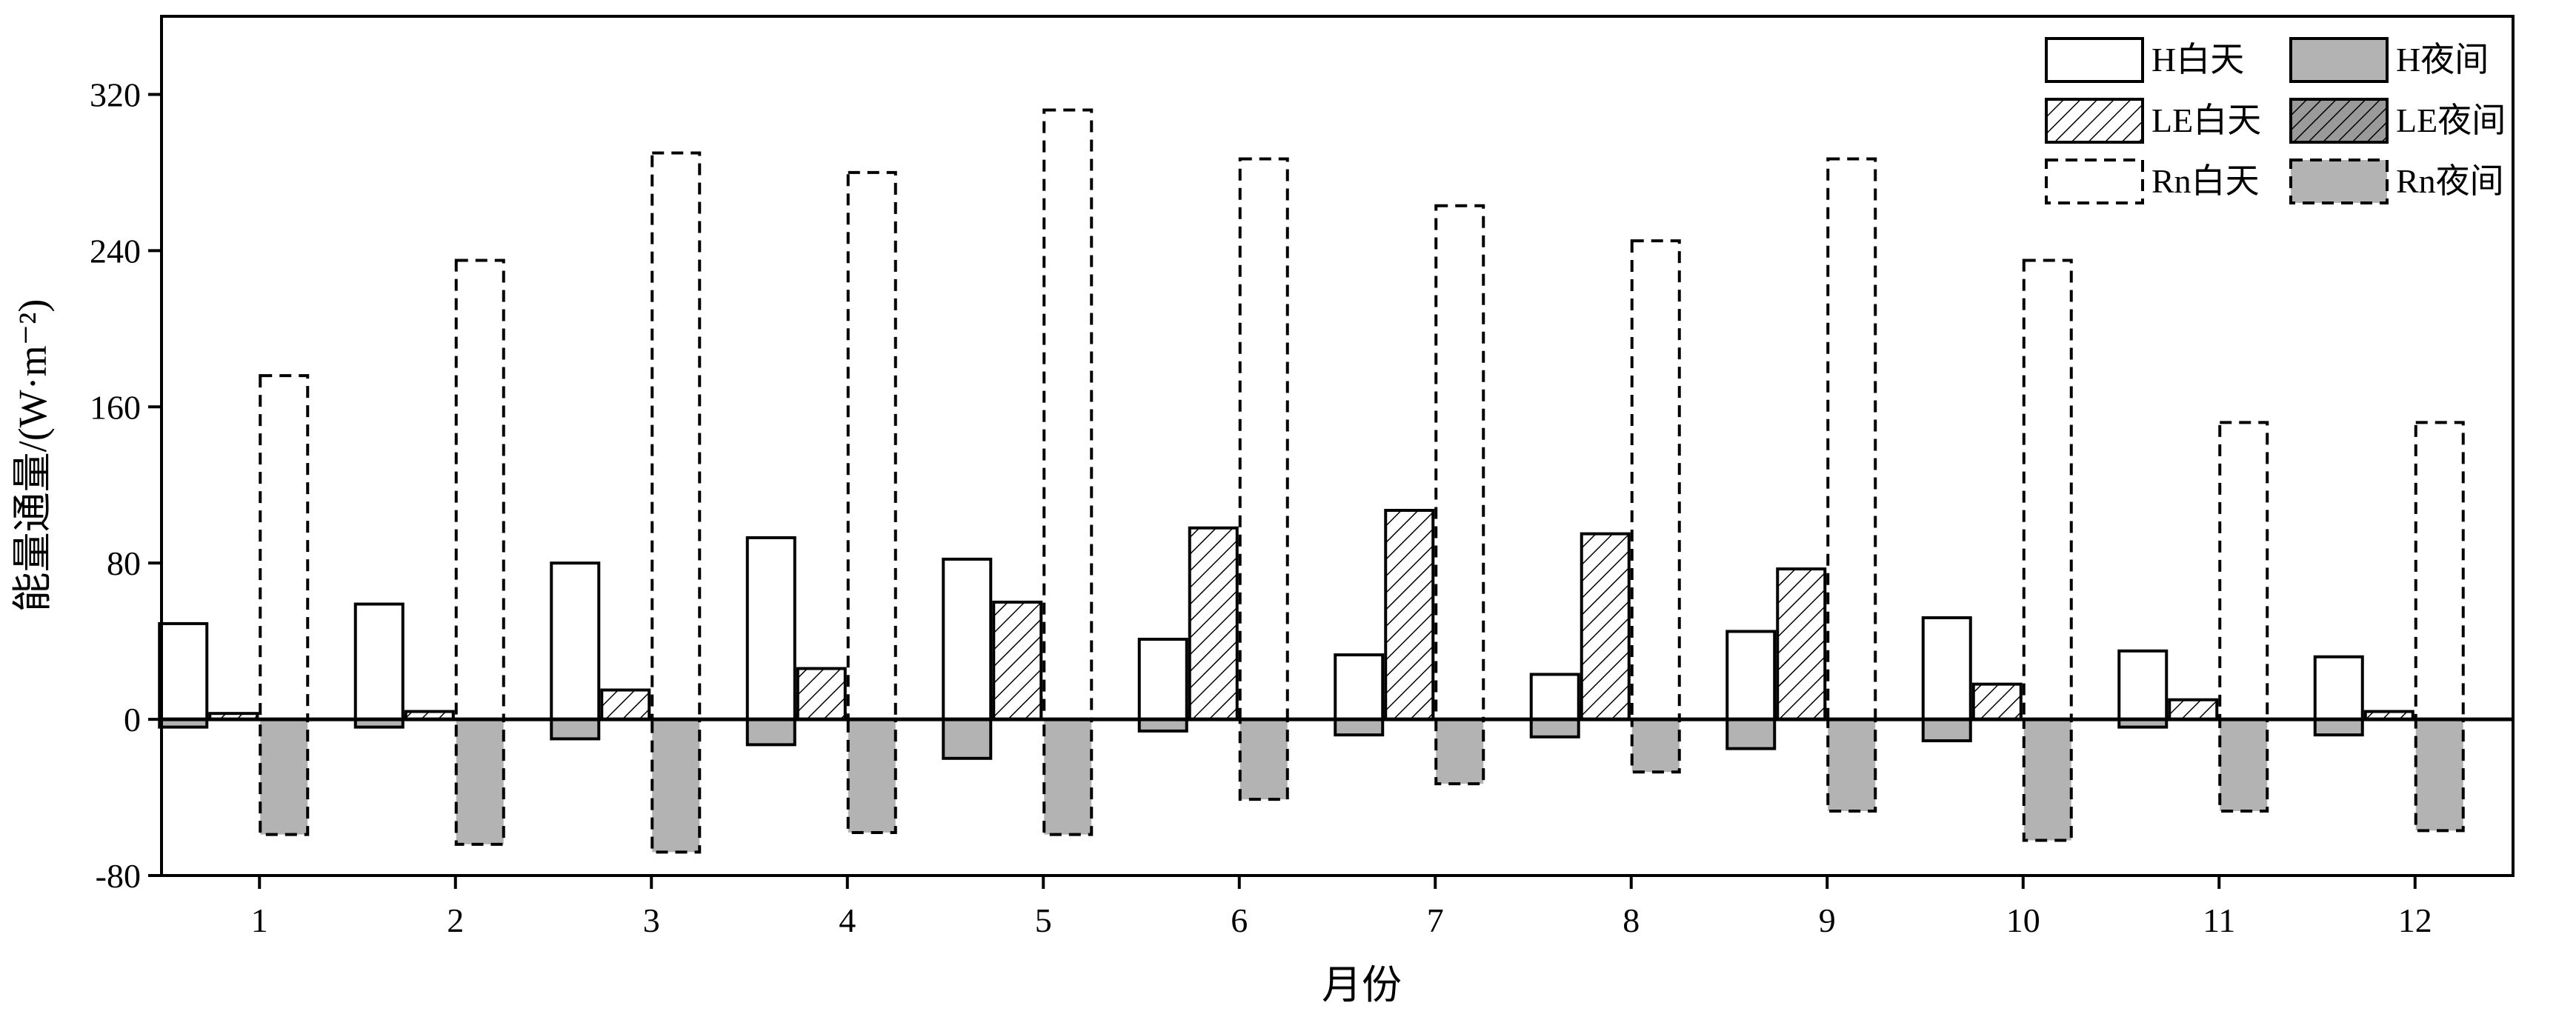  What do you see at coordinates (2206, 120) in the screenshot?
I see `legend-label-LE白天: LE白天` at bounding box center [2206, 120].